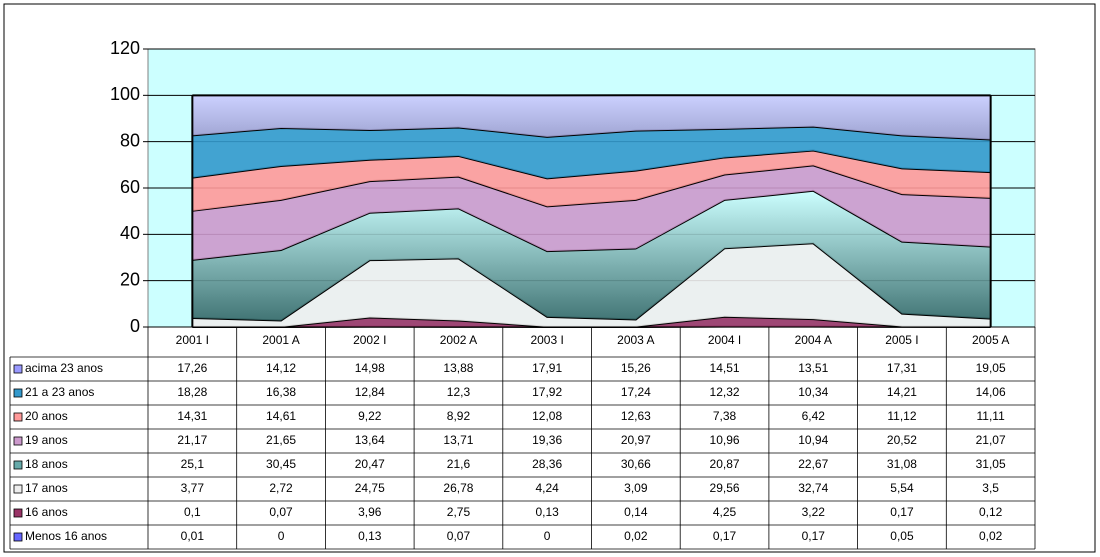 Image resolution: width=1100 pixels, height=557 pixels. Describe the element at coordinates (725, 368) in the screenshot. I see `data-label: 14,51` at that location.